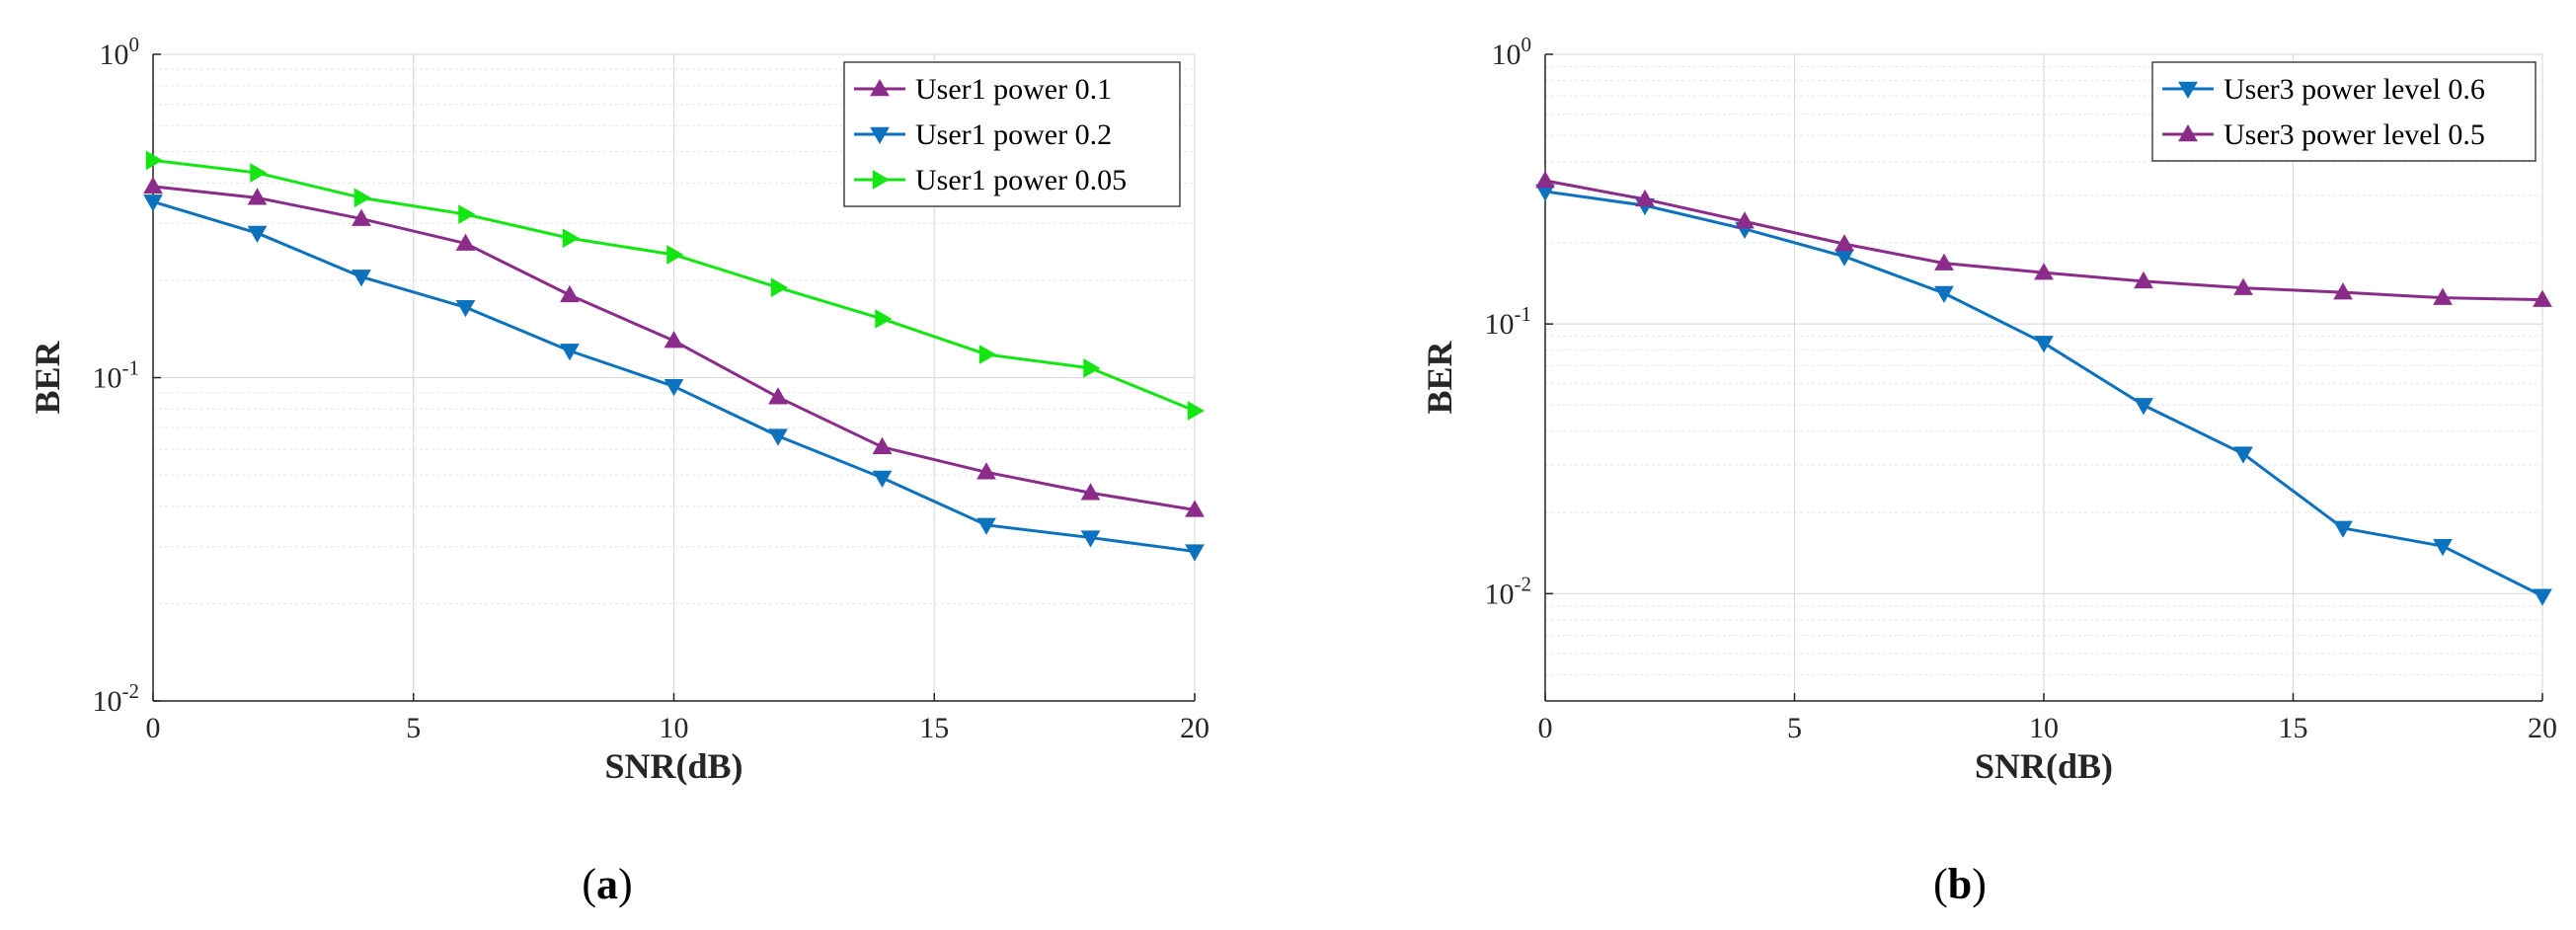 The image size is (2576, 930). What do you see at coordinates (607, 884) in the screenshot?
I see `panel-label: (a)` at bounding box center [607, 884].